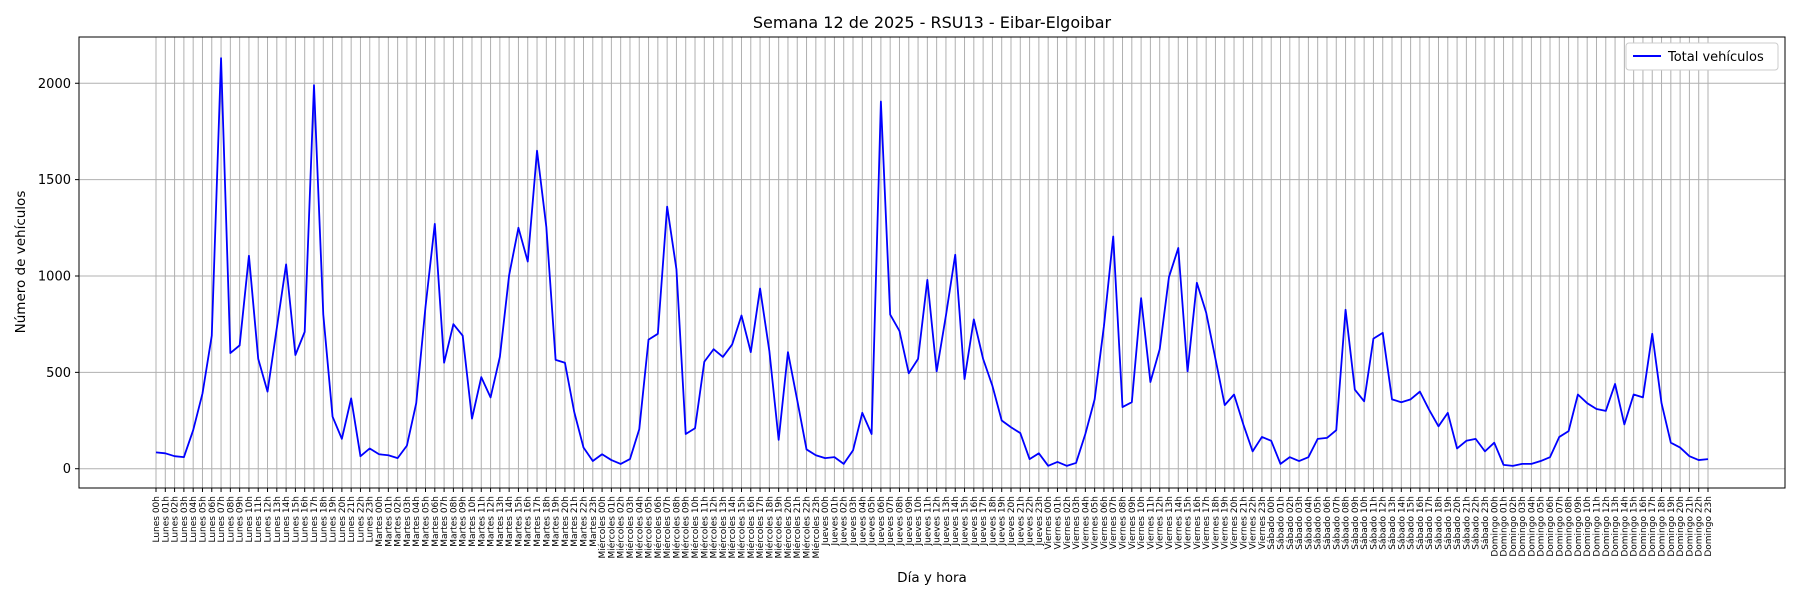  I want to click on x-tick-label: Martes 18h, so click(547, 521).